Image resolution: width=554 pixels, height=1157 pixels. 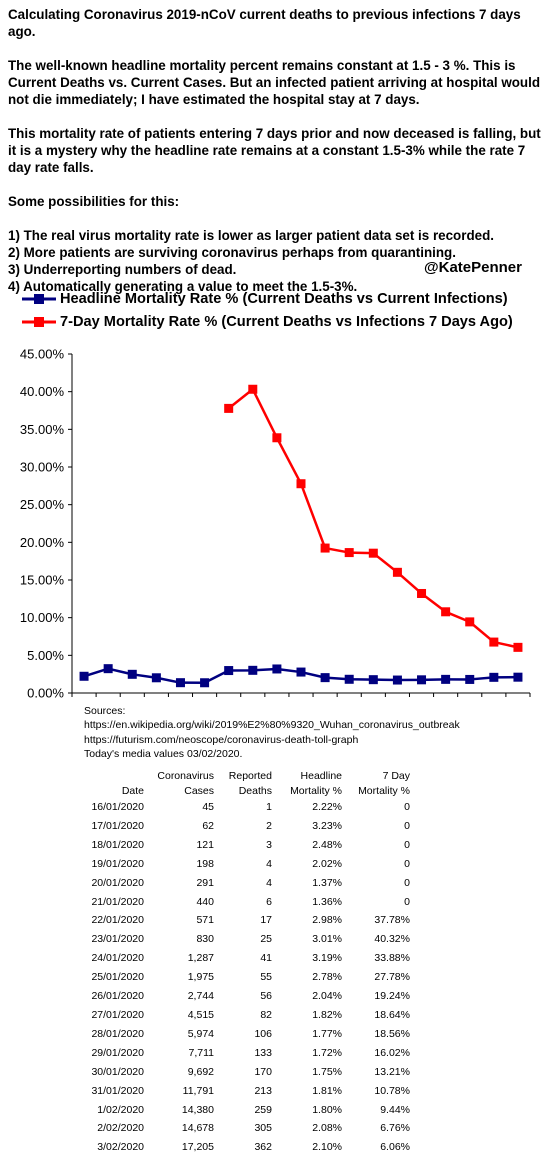 I want to click on date-cell: 1/02/2020, so click(x=120, y=1109).